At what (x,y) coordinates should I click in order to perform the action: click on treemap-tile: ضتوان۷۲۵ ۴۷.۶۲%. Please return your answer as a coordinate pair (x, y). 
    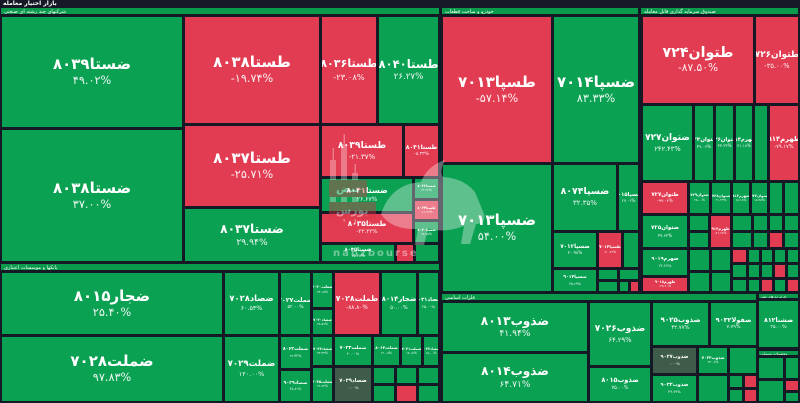
    Looking at the image, I should click on (665, 231).